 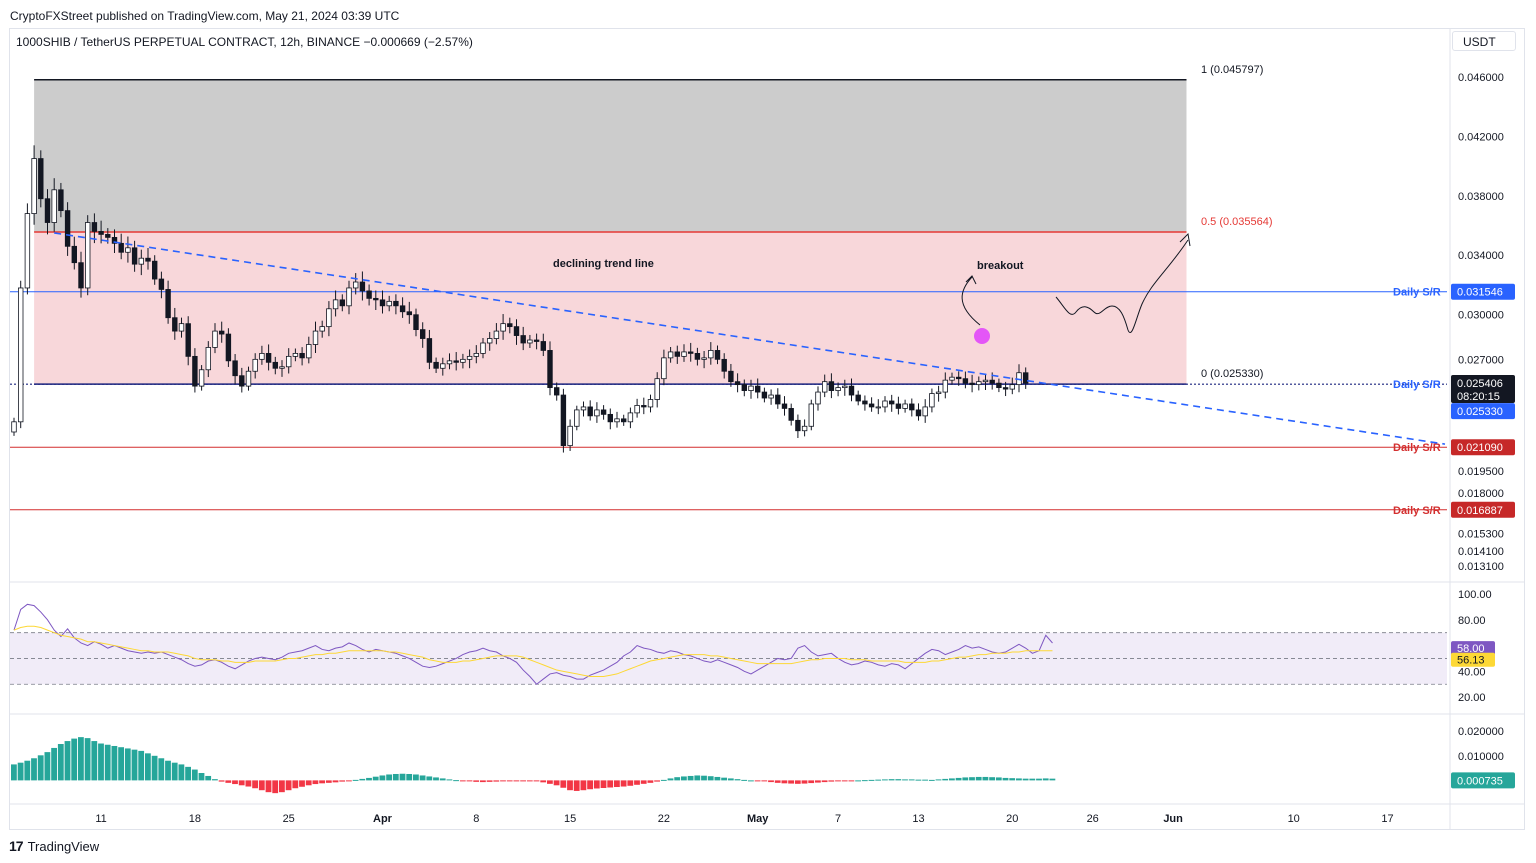 I want to click on tradingview-wordmark: TradingView, so click(x=63, y=846).